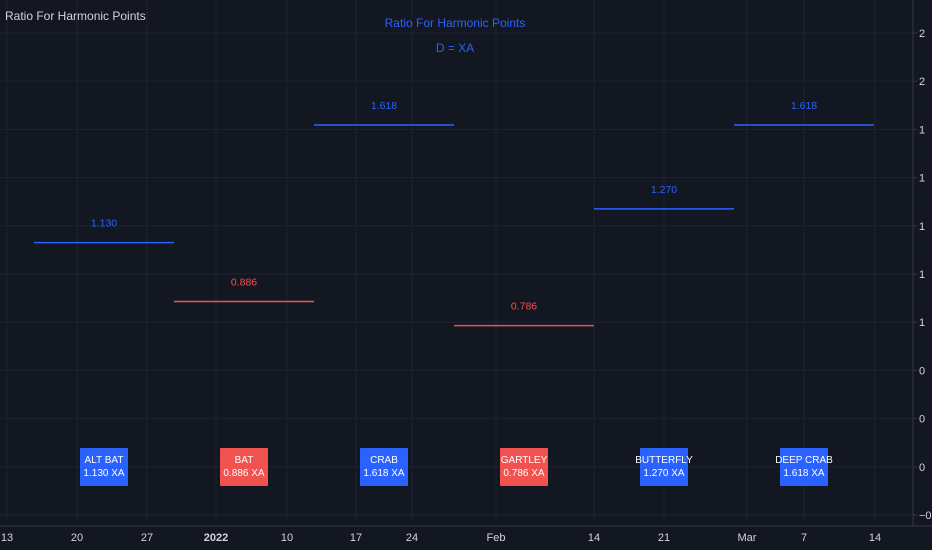 The image size is (932, 550). I want to click on ratio-value-label: 1.130, so click(104, 224).